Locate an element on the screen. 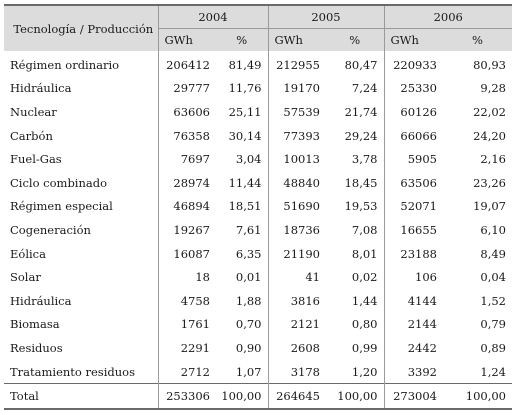  cell-gwh: 1761 is located at coordinates (195, 324).